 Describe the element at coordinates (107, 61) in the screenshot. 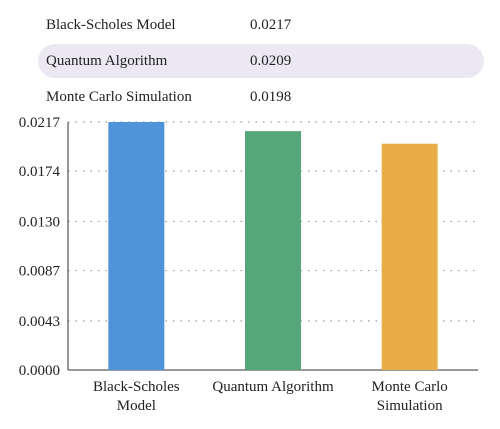

I see `method-name: Quantum Algorithm` at that location.